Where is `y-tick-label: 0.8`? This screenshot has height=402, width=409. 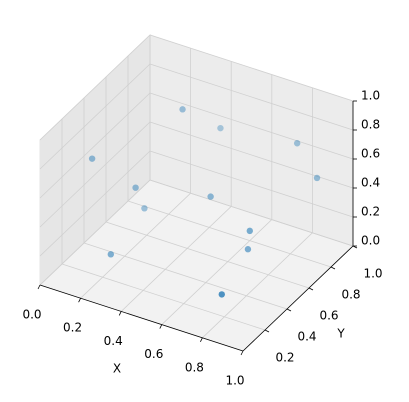 y-tick-label: 0.8 is located at coordinates (350, 295).